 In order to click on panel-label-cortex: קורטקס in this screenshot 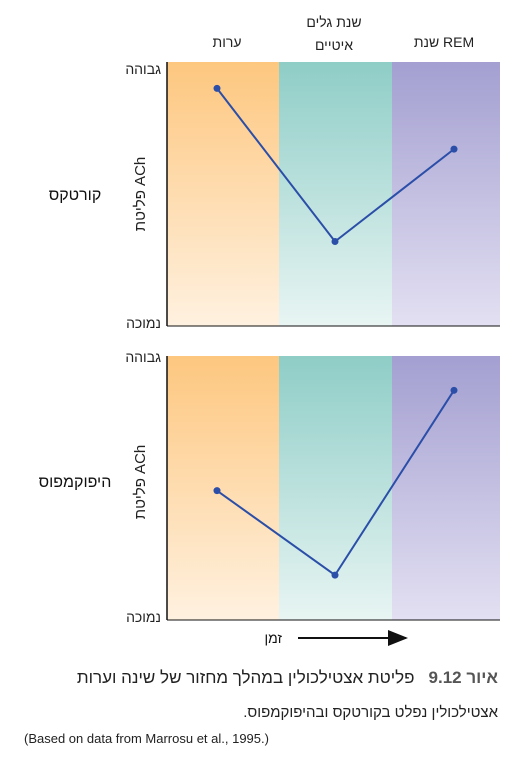, I will do `click(75, 195)`.